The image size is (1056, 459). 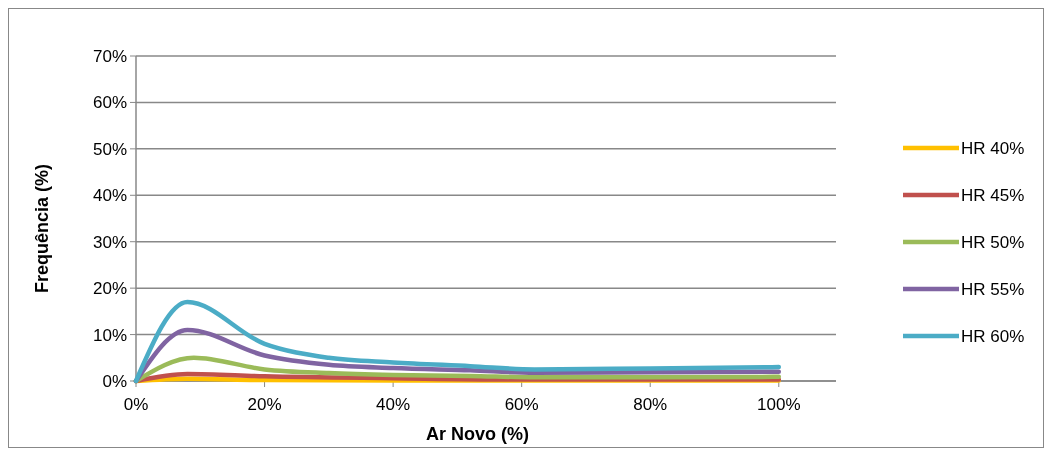 What do you see at coordinates (993, 289) in the screenshot?
I see `legend-label: HR 55%` at bounding box center [993, 289].